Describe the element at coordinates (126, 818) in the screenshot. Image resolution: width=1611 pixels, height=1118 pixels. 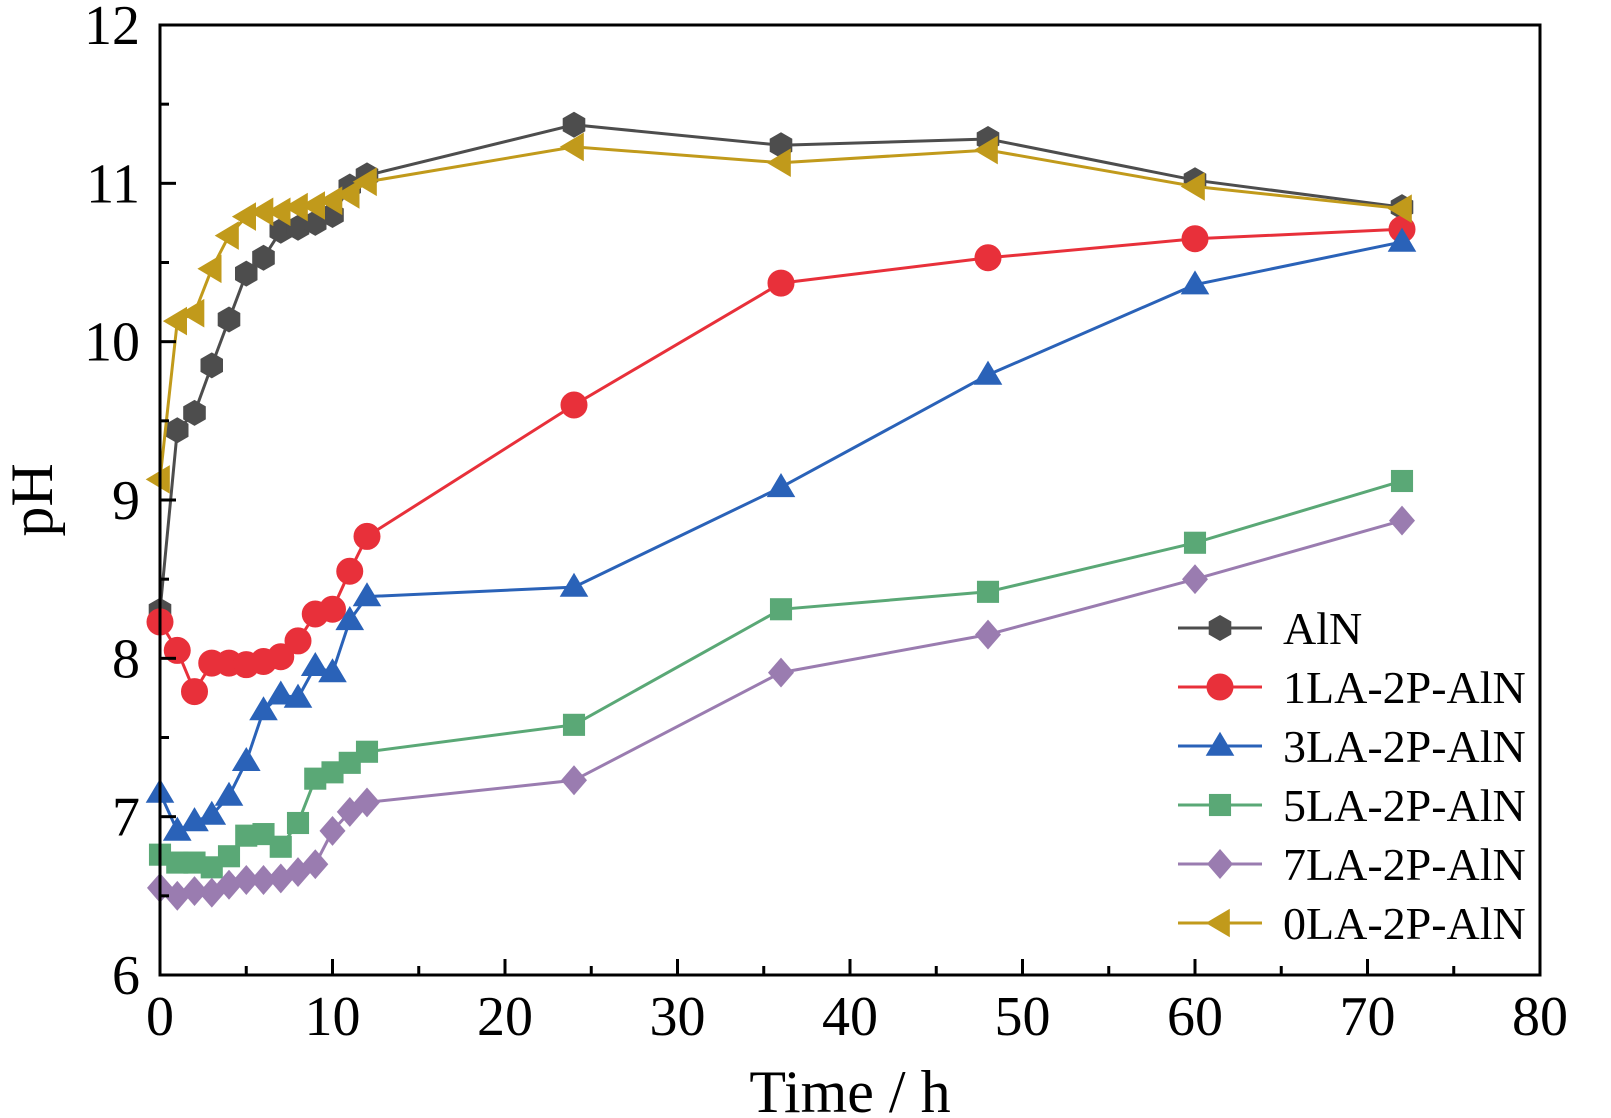
I see `y-tick-label: 7` at that location.